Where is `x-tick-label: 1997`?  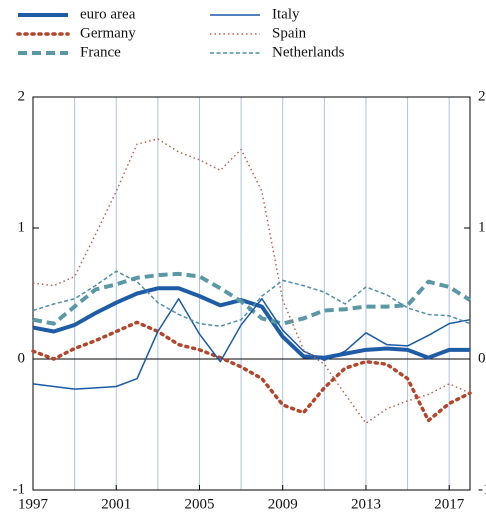 x-tick-label: 1997 is located at coordinates (33, 504).